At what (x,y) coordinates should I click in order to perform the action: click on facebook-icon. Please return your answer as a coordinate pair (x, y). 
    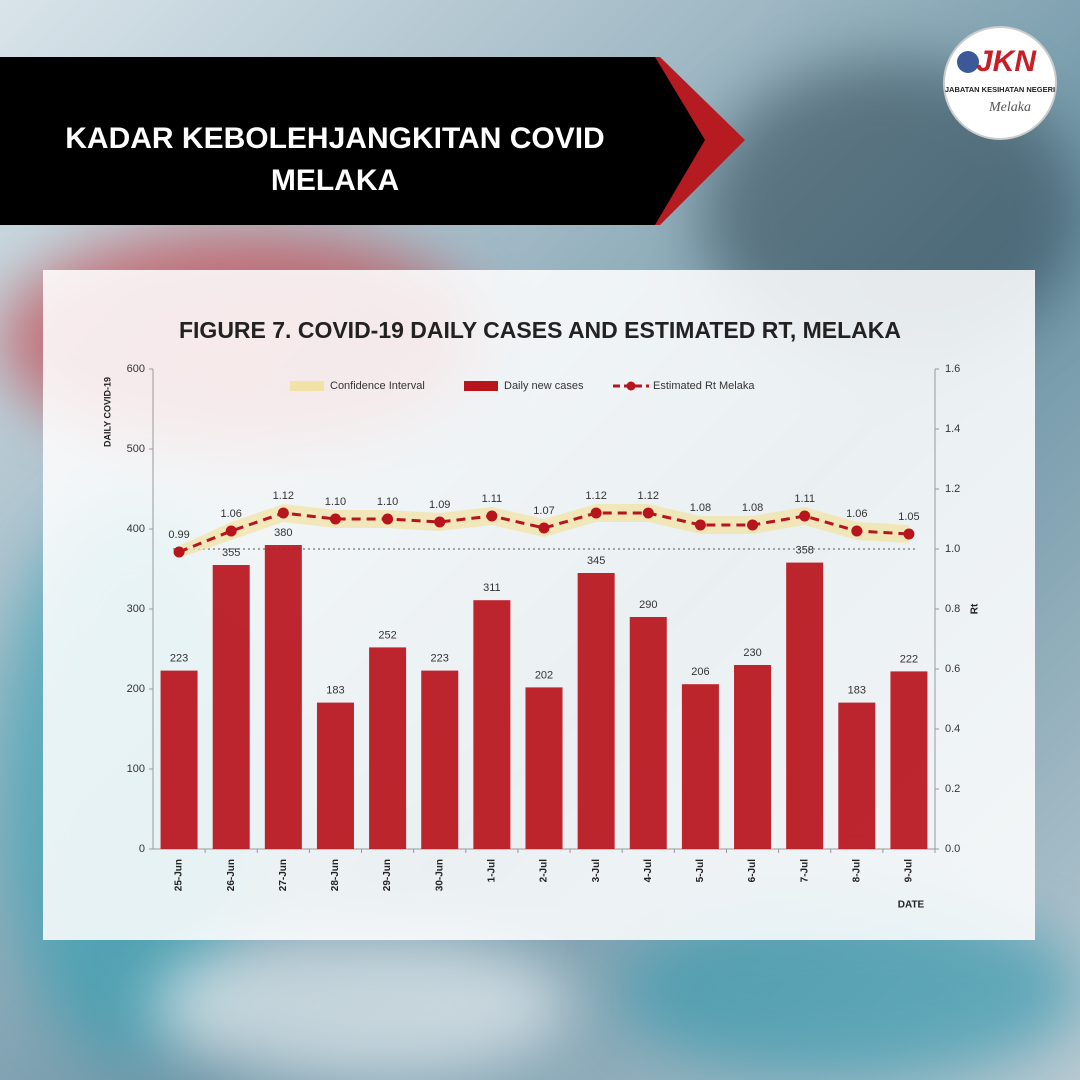
    Looking at the image, I should click on (968, 62).